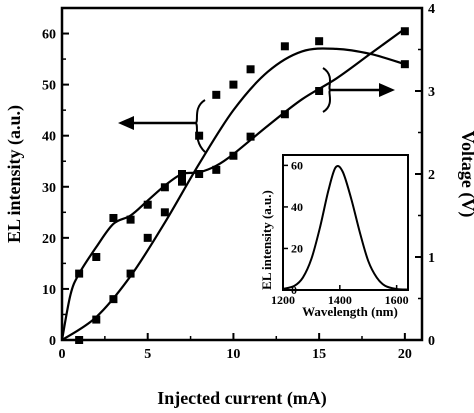 This screenshot has width=474, height=413. What do you see at coordinates (405, 354) in the screenshot?
I see `x-tick-label: 20` at bounding box center [405, 354].